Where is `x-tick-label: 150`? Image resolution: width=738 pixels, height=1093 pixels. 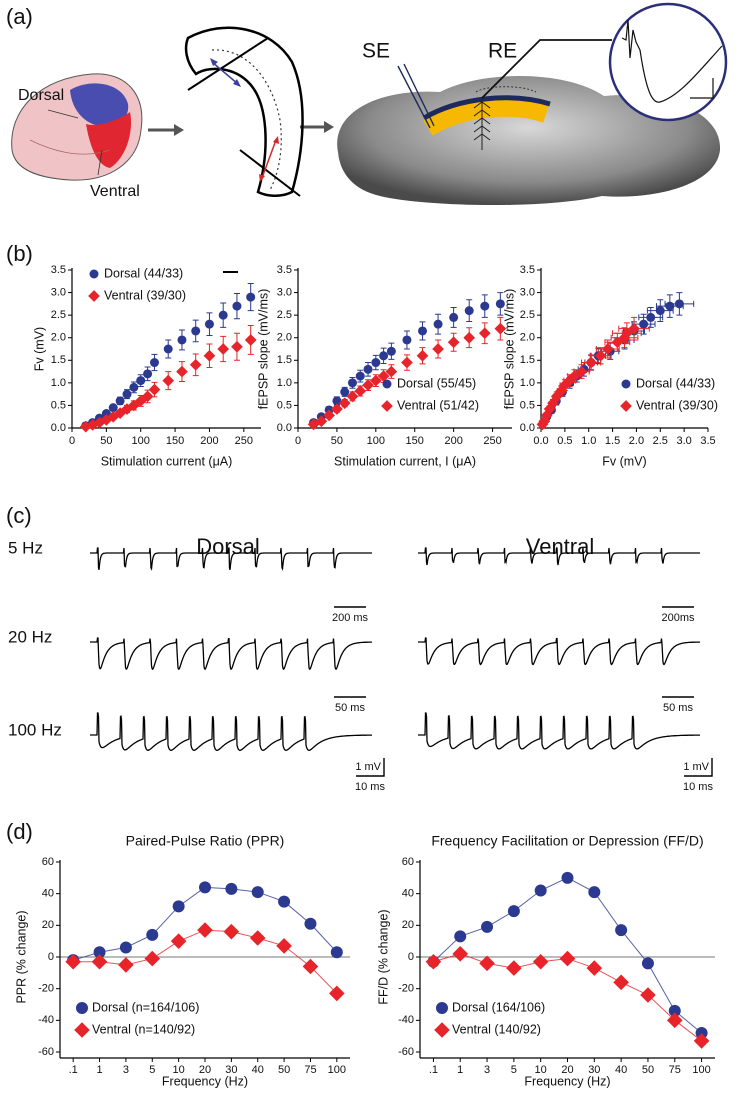 x-tick-label: 150 is located at coordinates (415, 441).